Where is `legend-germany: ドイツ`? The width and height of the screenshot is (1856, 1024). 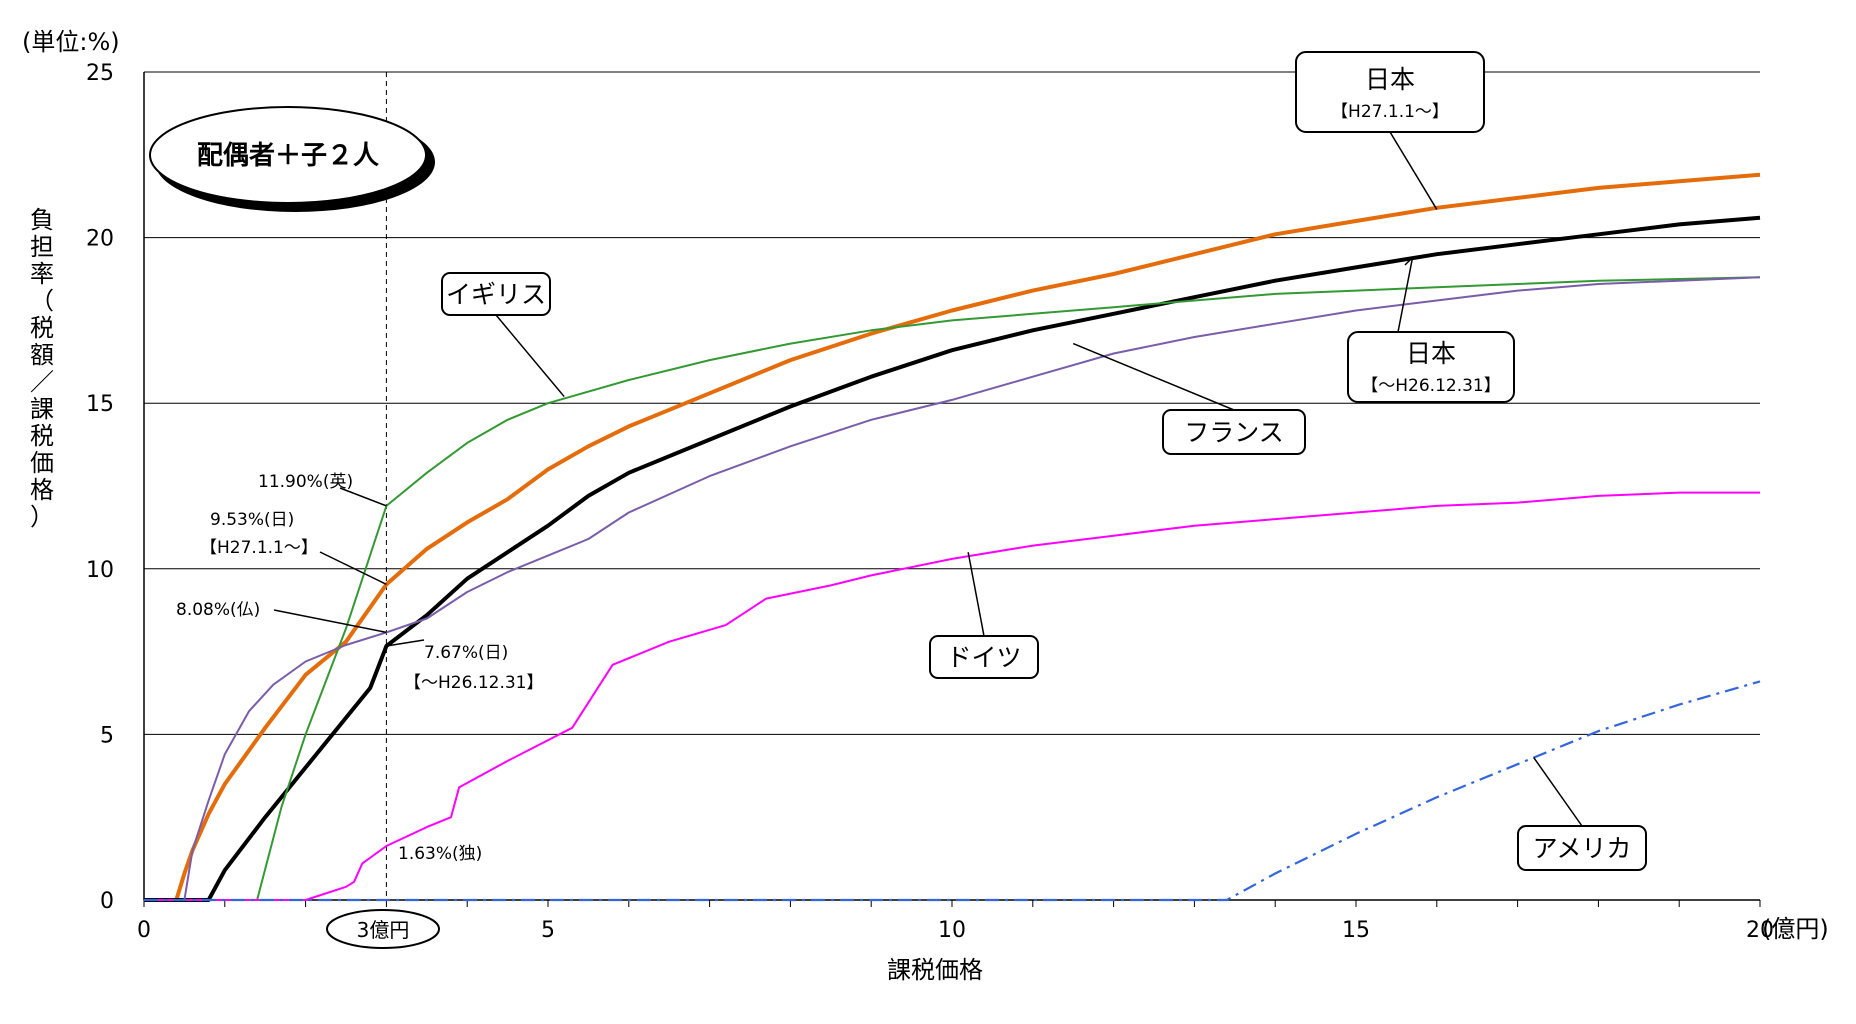
legend-germany: ドイツ is located at coordinates (984, 657).